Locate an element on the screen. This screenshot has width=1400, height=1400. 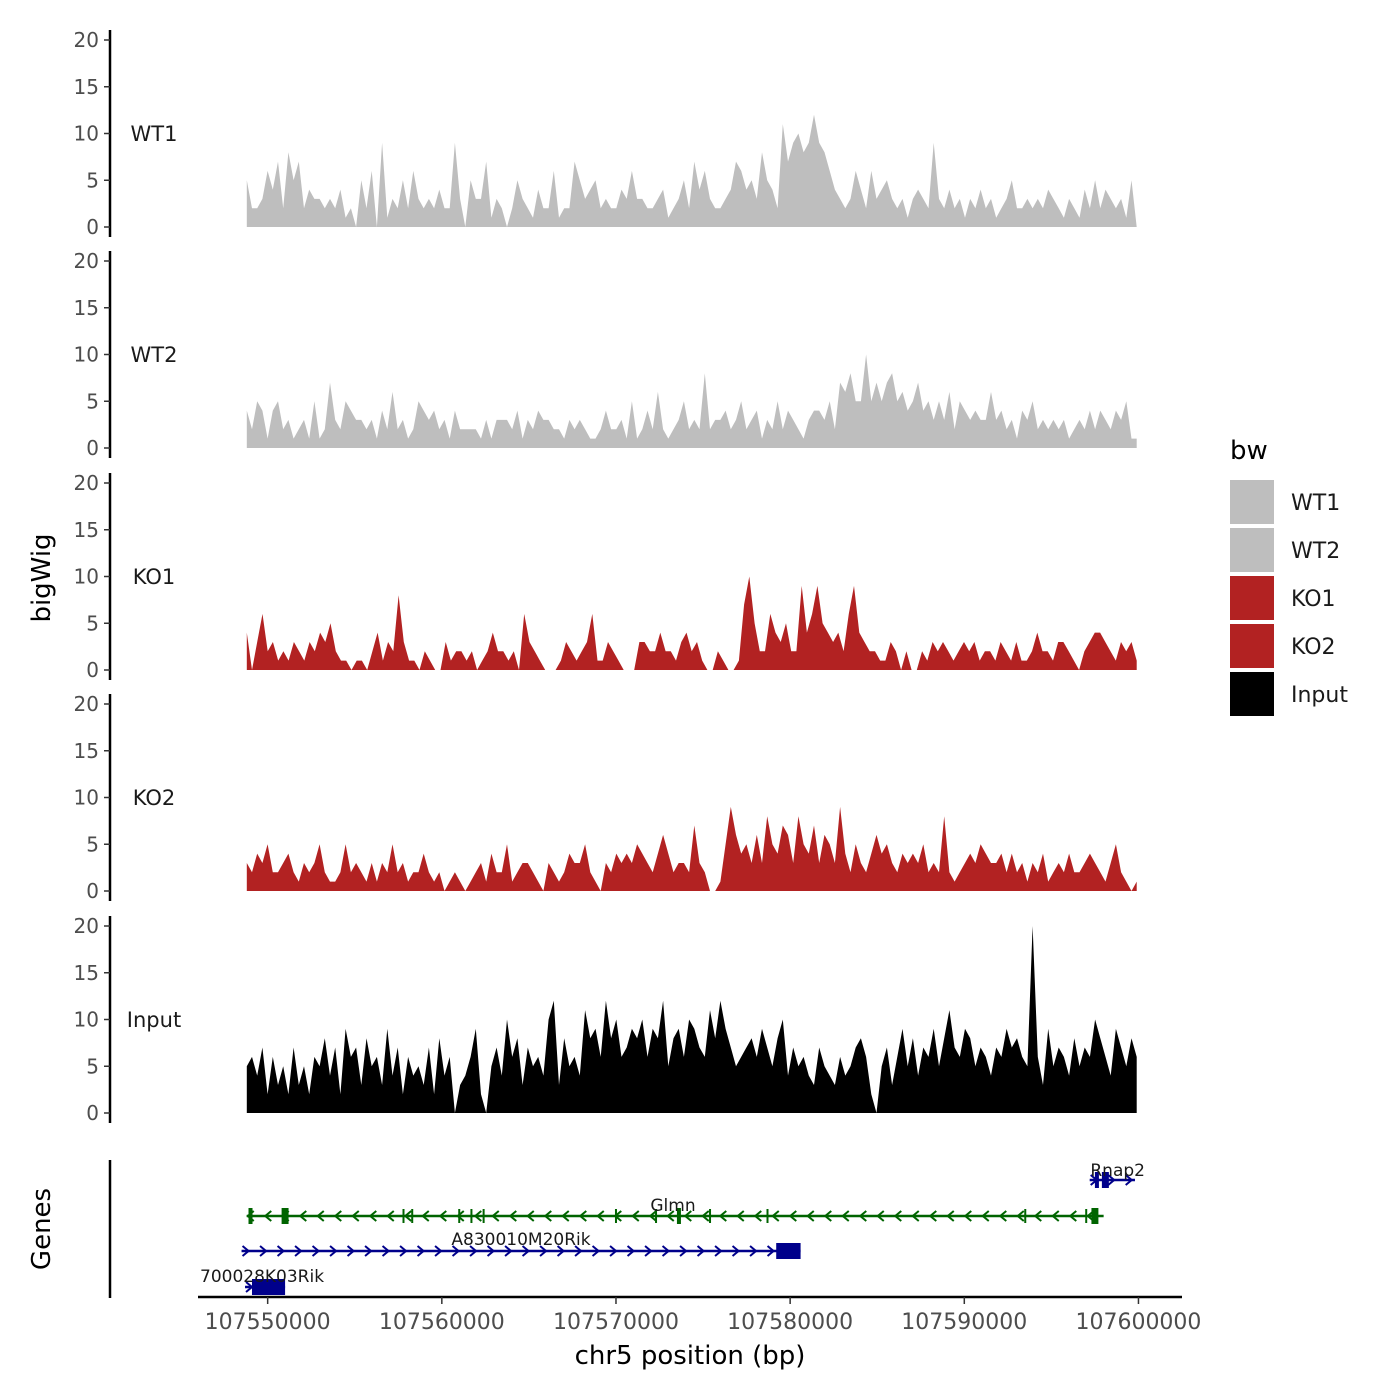
legend-swatch-input is located at coordinates (1252, 694).